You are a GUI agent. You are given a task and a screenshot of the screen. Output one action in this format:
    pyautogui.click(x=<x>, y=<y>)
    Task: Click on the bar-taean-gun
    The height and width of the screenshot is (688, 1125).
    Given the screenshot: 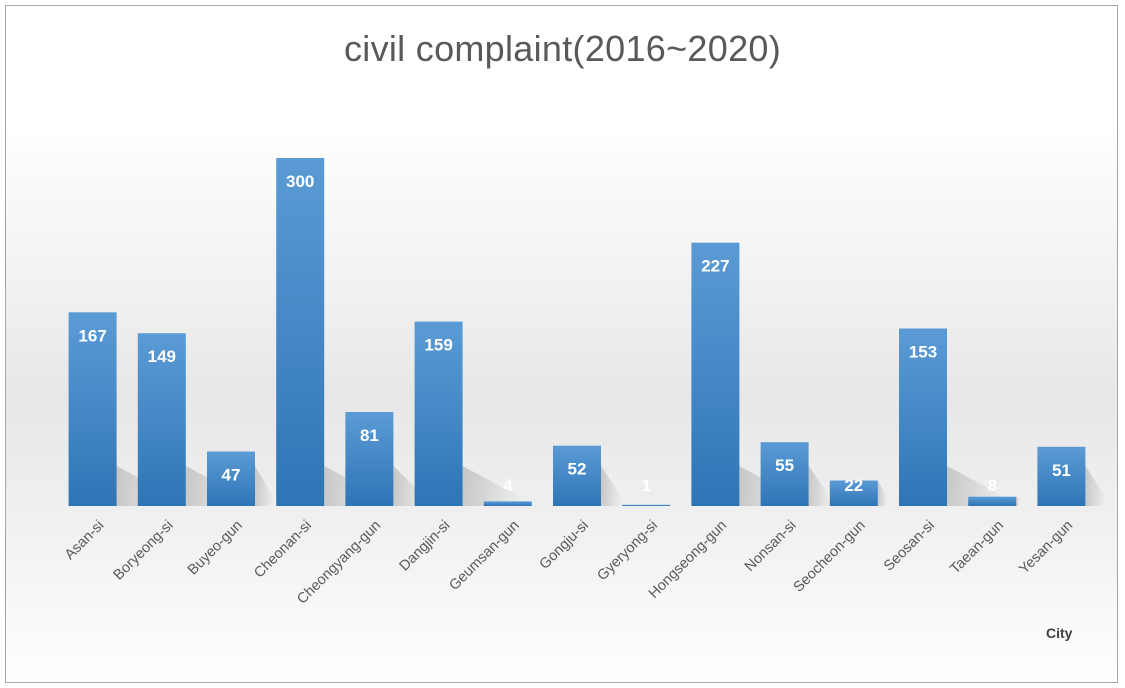 What is the action you would take?
    pyautogui.click(x=992, y=501)
    